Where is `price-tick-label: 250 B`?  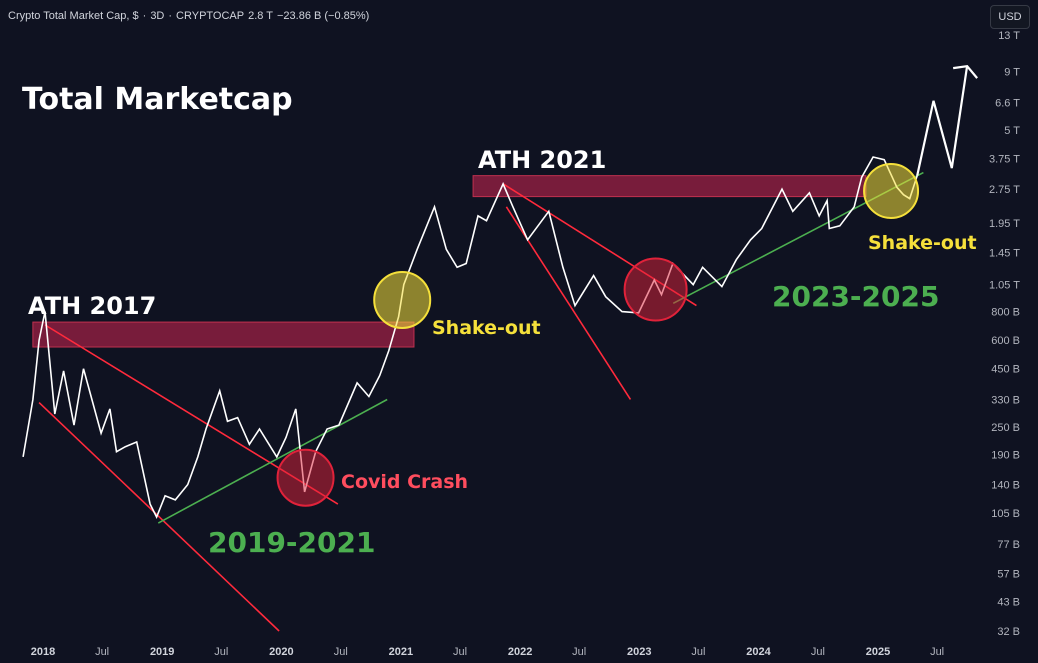
price-tick-label: 250 B is located at coordinates (1005, 428).